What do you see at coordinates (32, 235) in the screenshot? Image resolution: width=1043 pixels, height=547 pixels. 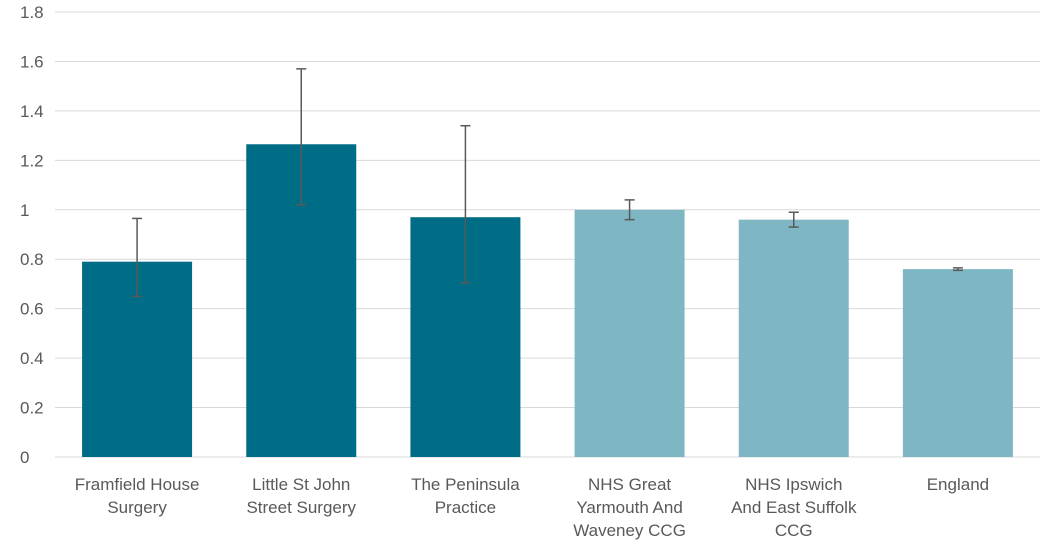 I see `y-axis-tick-labels: 0 0.2 0.4 0.6 0.8 1 1.2 1.4 1.6 1.8` at bounding box center [32, 235].